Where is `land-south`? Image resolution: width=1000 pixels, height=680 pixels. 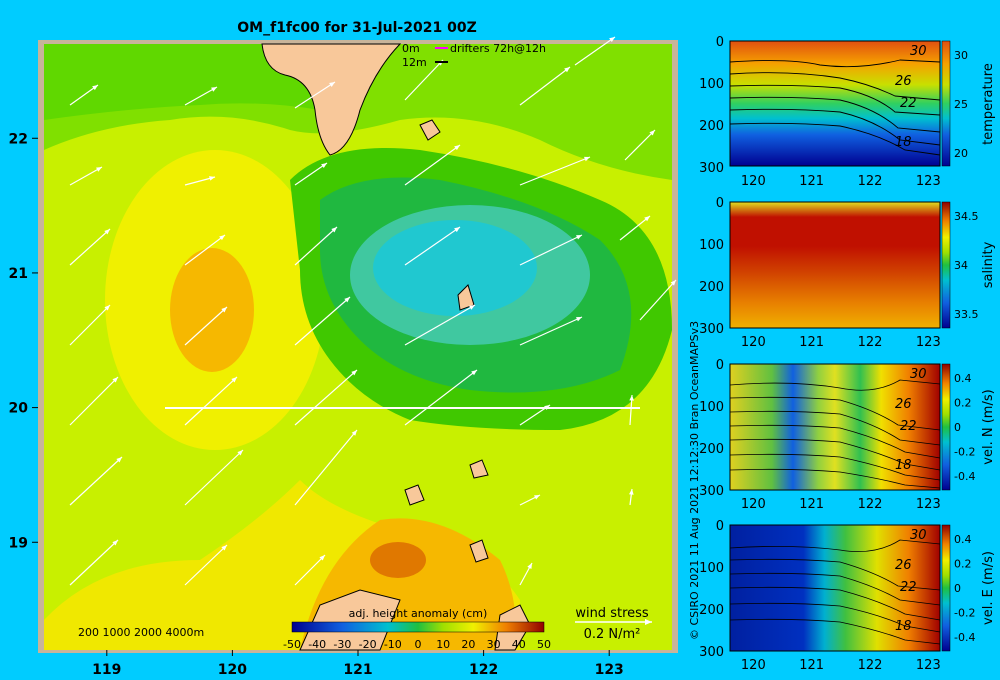 land-south is located at coordinates (350, 620).